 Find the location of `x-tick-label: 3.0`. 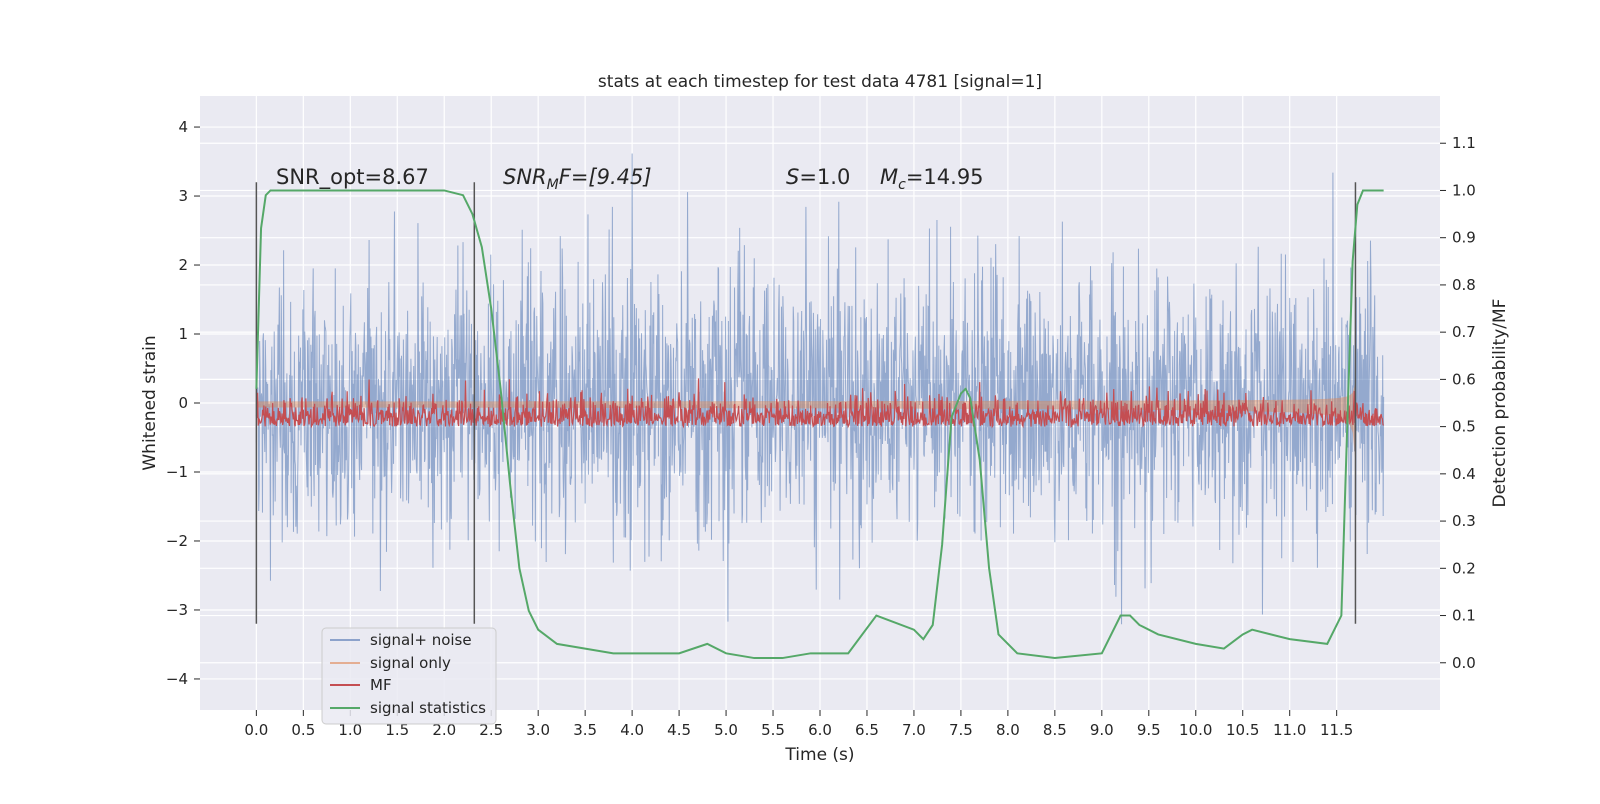

x-tick-label: 3.0 is located at coordinates (538, 730).